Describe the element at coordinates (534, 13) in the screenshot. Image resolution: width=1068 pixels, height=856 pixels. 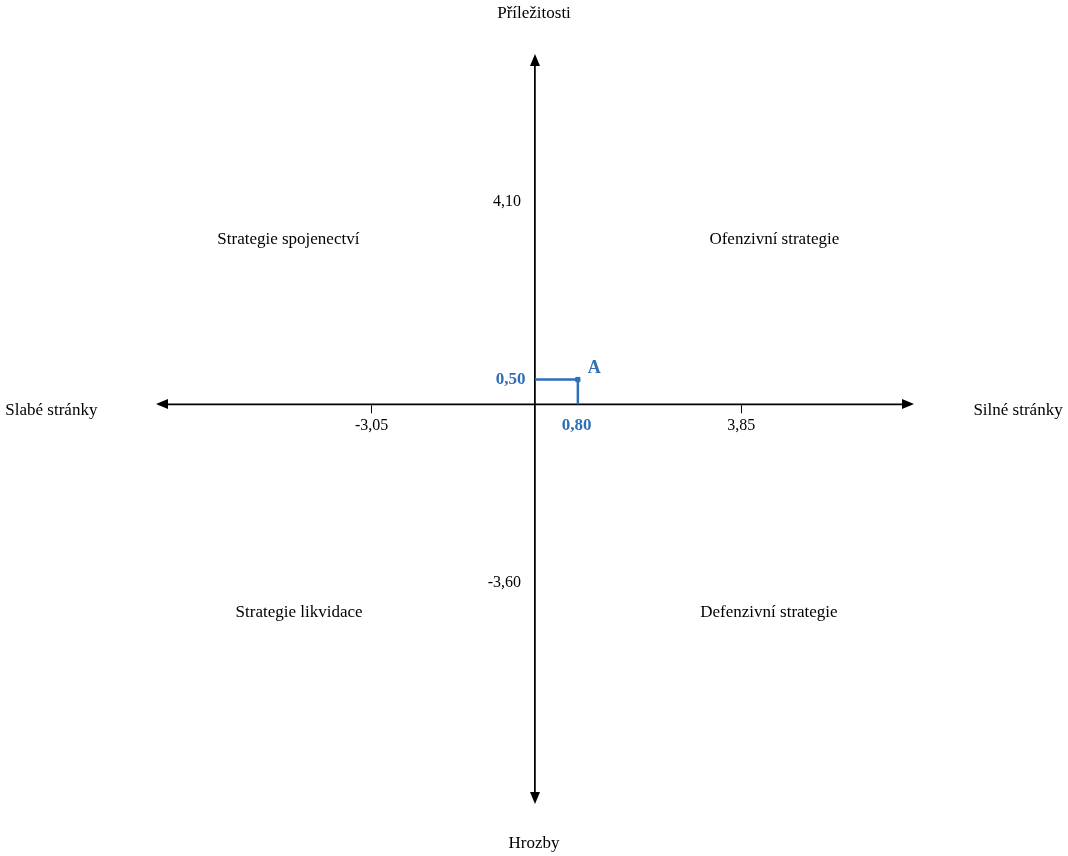
I see `text: Příležitosti` at that location.